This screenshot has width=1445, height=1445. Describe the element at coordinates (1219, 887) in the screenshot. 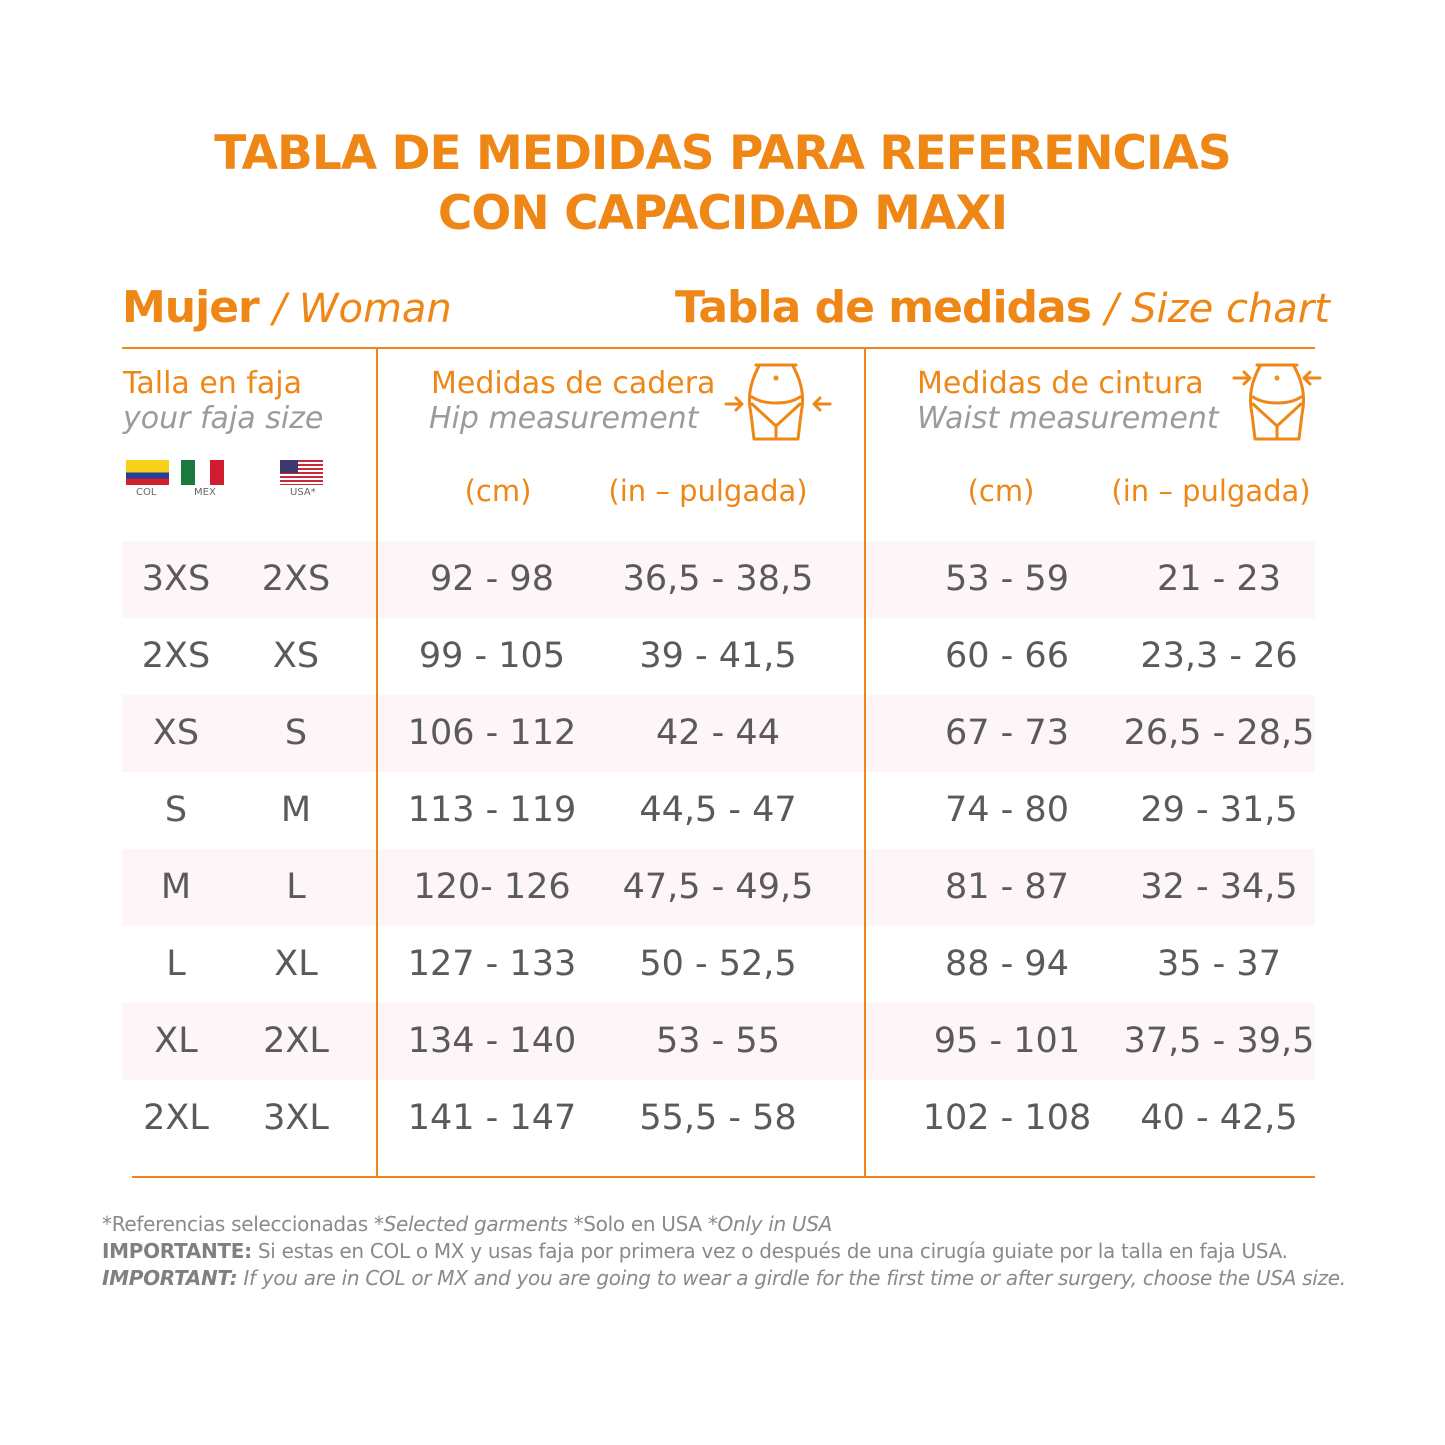

I see `cell-waist-in: 32 - 34,5` at that location.